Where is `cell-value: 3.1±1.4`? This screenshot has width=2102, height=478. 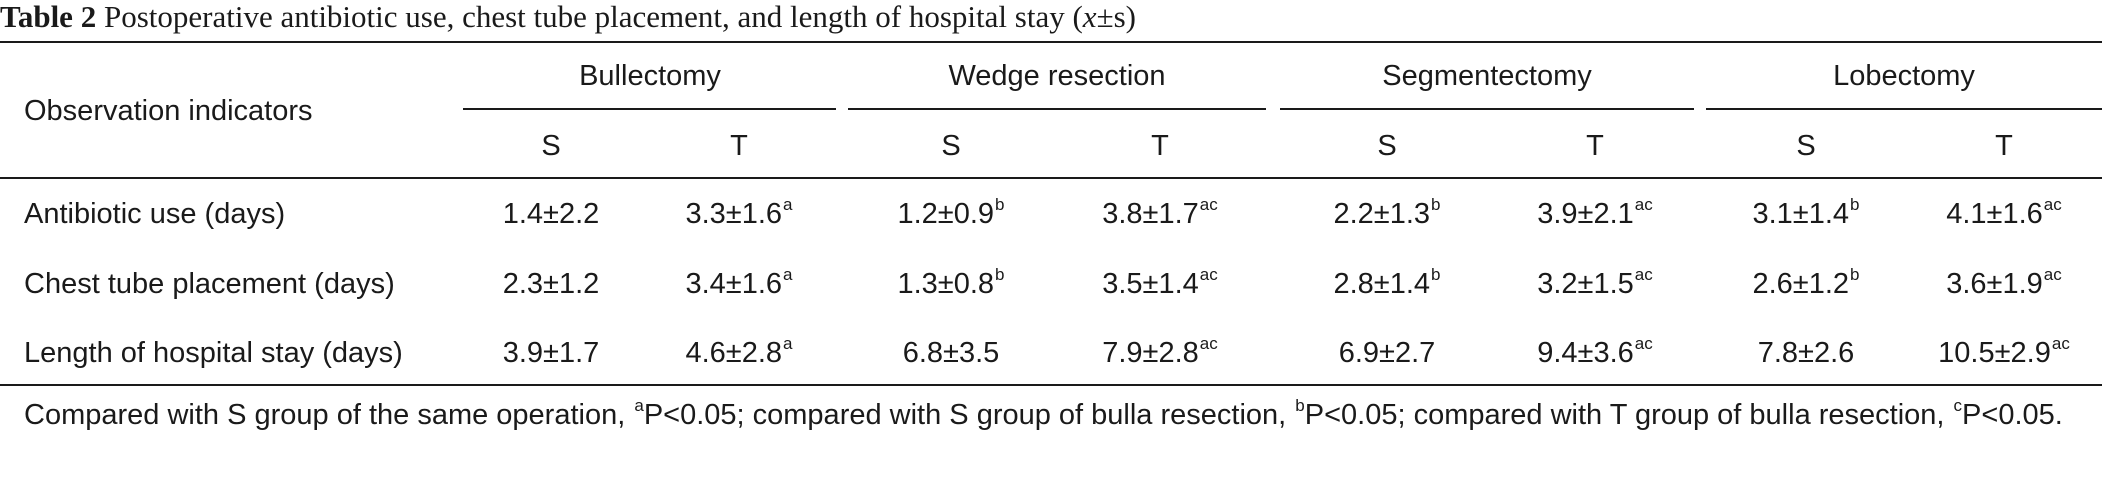
cell-value: 3.1±1.4 is located at coordinates (1801, 214).